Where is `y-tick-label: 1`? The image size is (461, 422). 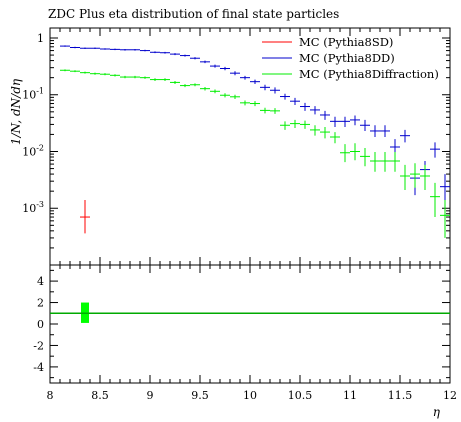
y-tick-label: 1 is located at coordinates (40, 38).